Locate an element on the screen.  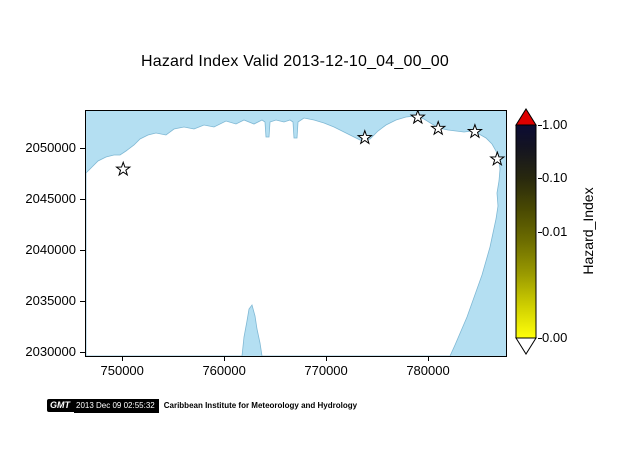
y-tick-label: 2050000 is located at coordinates (50, 147).